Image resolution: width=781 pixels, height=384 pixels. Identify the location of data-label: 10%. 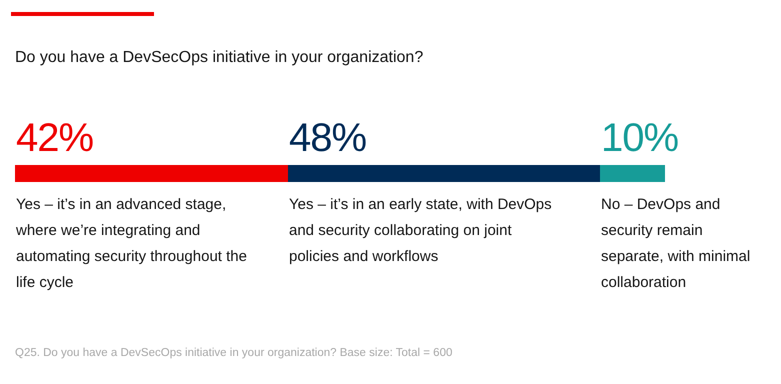
(639, 138).